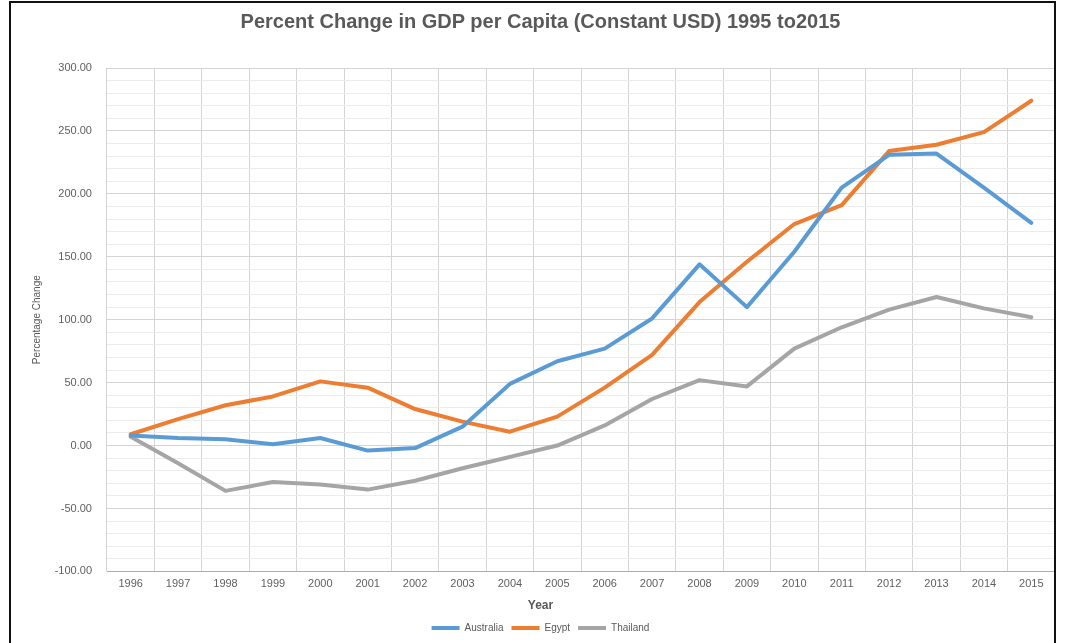 Image resolution: width=1068 pixels, height=643 pixels. What do you see at coordinates (367, 583) in the screenshot?
I see `x-tick-label: 2001` at bounding box center [367, 583].